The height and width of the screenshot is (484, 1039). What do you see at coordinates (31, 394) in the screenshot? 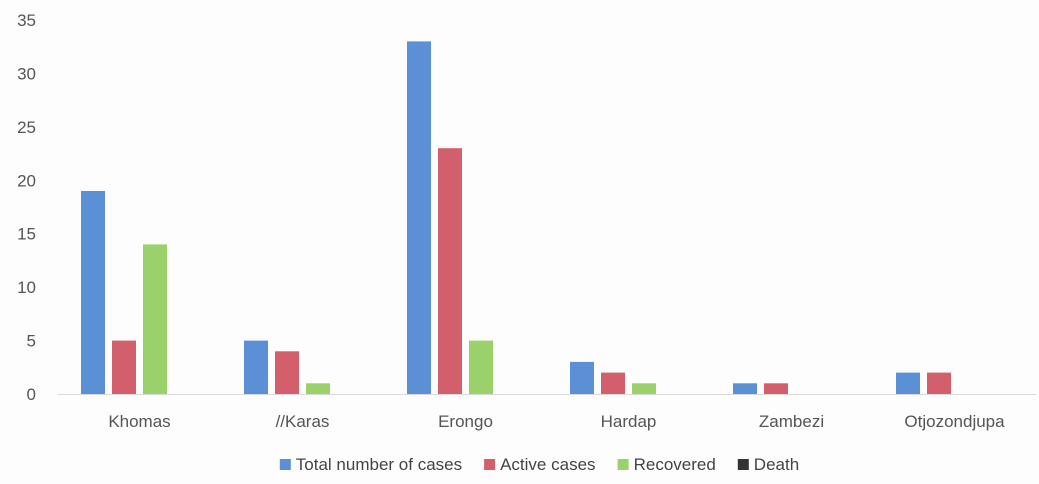
I see `y-tick-label: 0` at bounding box center [31, 394].